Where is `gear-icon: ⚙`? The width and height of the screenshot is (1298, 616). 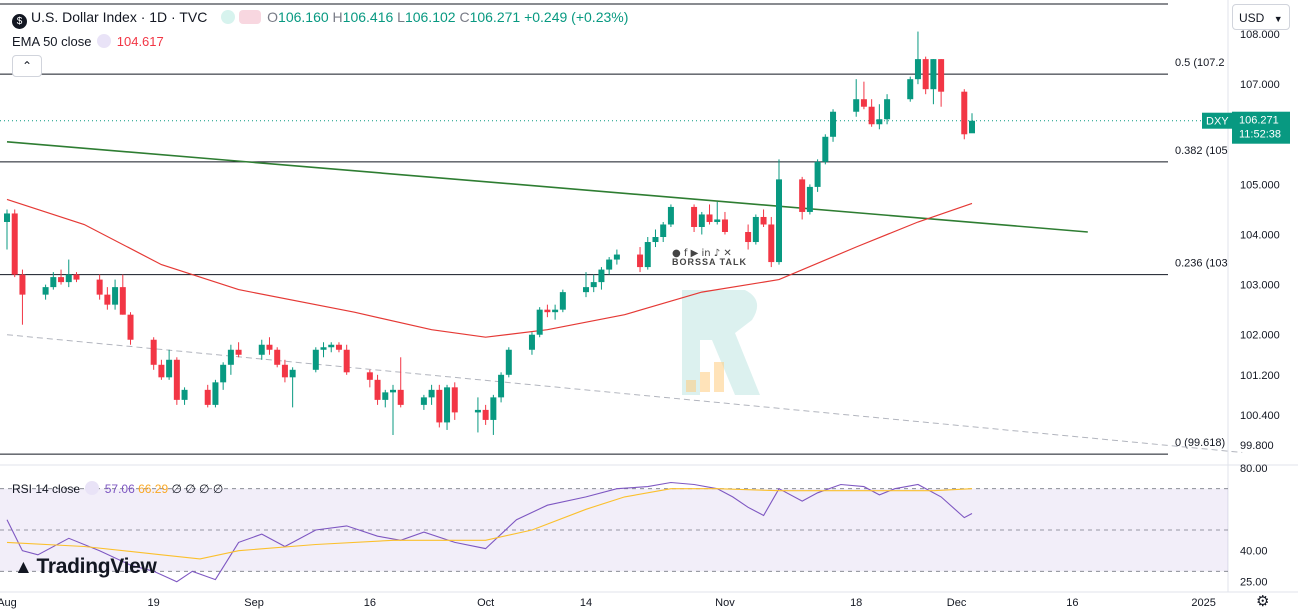
gear-icon: ⚙ is located at coordinates (1263, 601).